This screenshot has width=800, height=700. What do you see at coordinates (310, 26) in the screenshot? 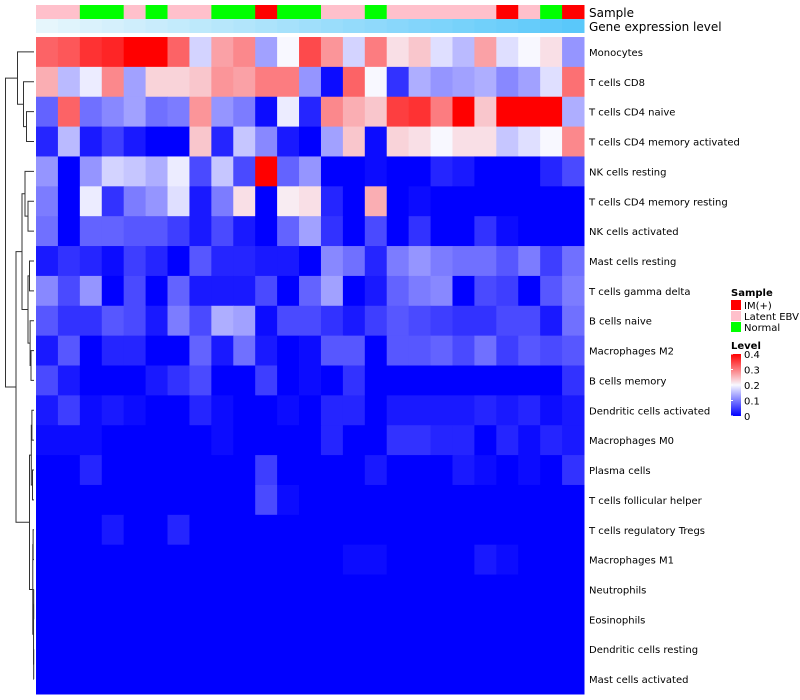
I see `gene-expression-annotation-track` at bounding box center [310, 26].